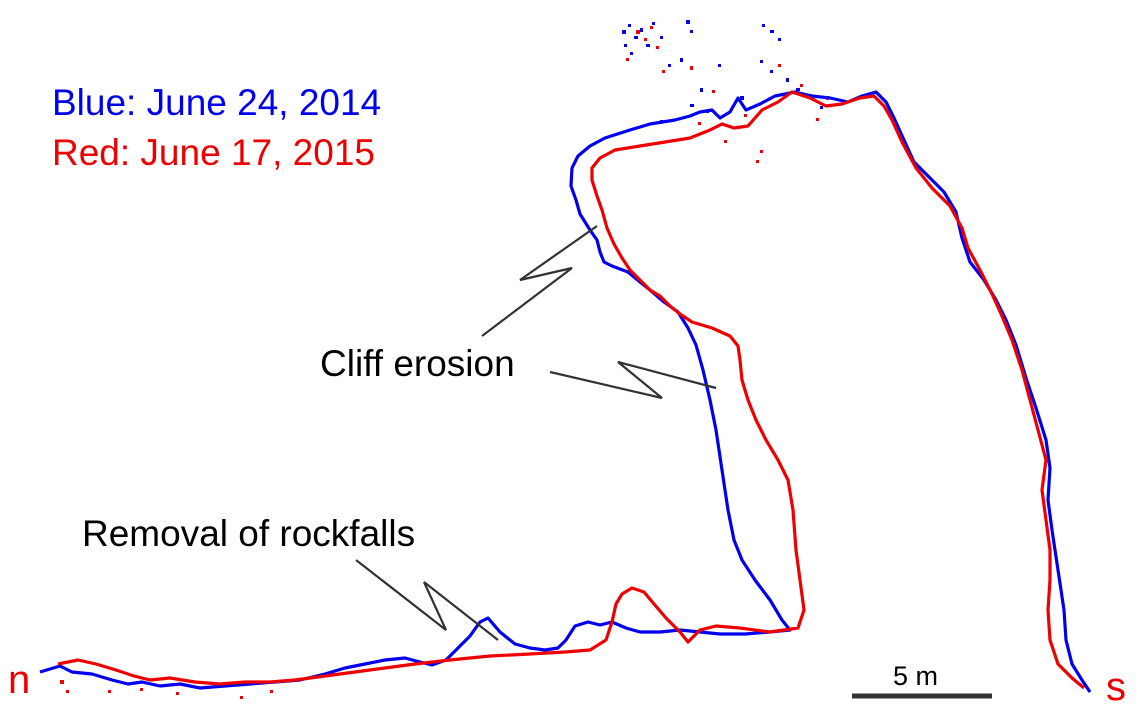 This screenshot has width=1141, height=727. What do you see at coordinates (427, 600) in the screenshot?
I see `rockfall-leader` at bounding box center [427, 600].